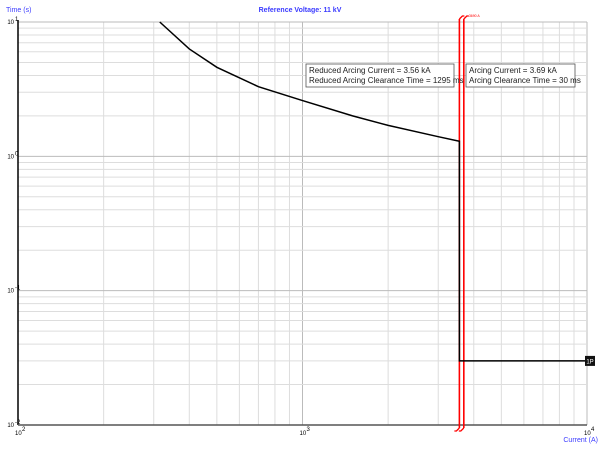 This screenshot has height=449, width=602. Describe the element at coordinates (525, 80) in the screenshot. I see `annotation-line: Arcing Clearance Time = 30 ms` at that location.